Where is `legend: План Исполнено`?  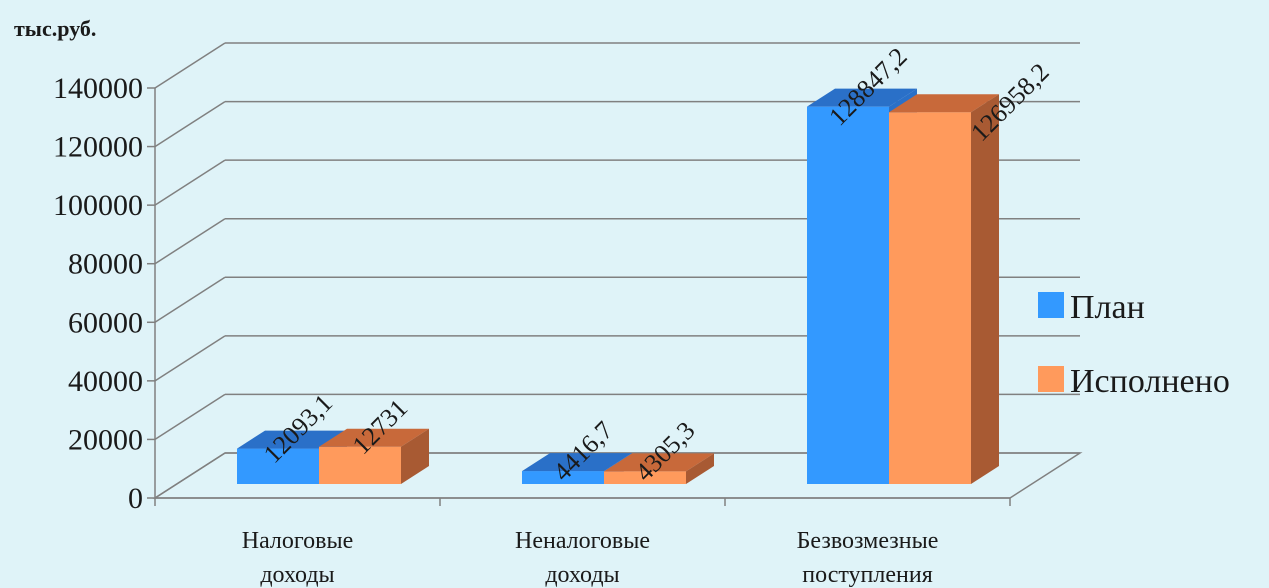
legend: План Исполнено is located at coordinates (1134, 344).